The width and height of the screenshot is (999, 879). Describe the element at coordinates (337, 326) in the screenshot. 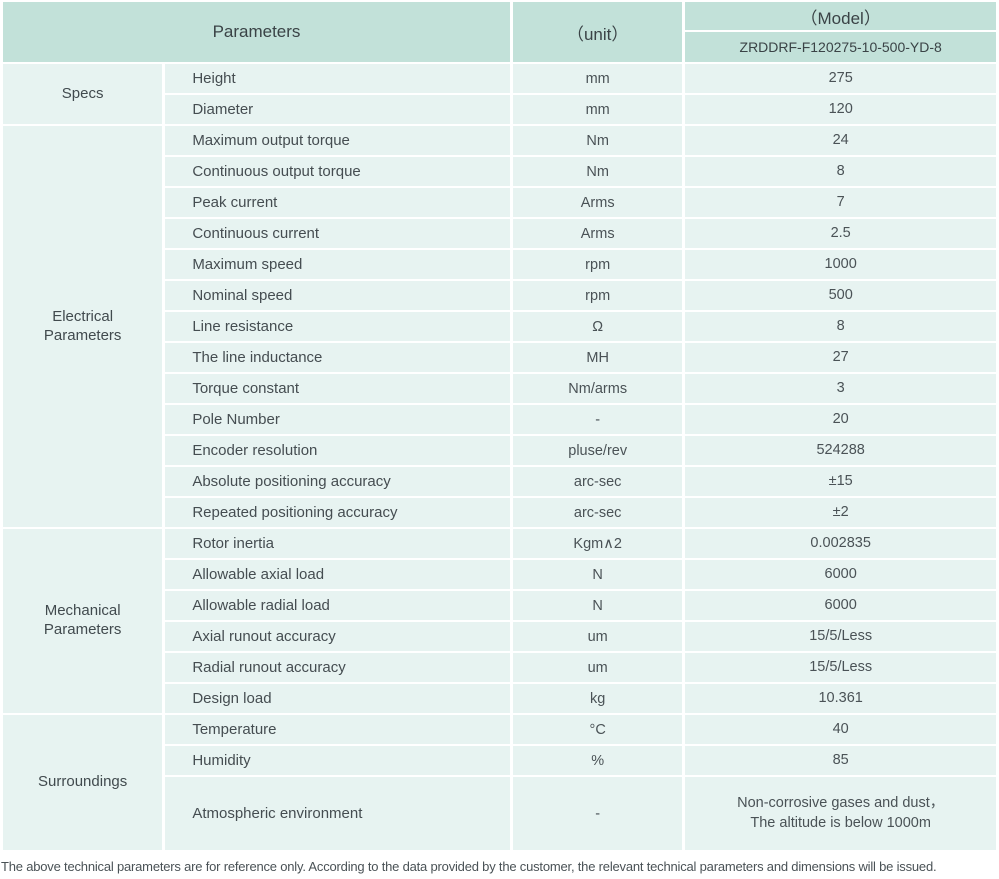

I see `param-label-cell: Line resistance` at that location.